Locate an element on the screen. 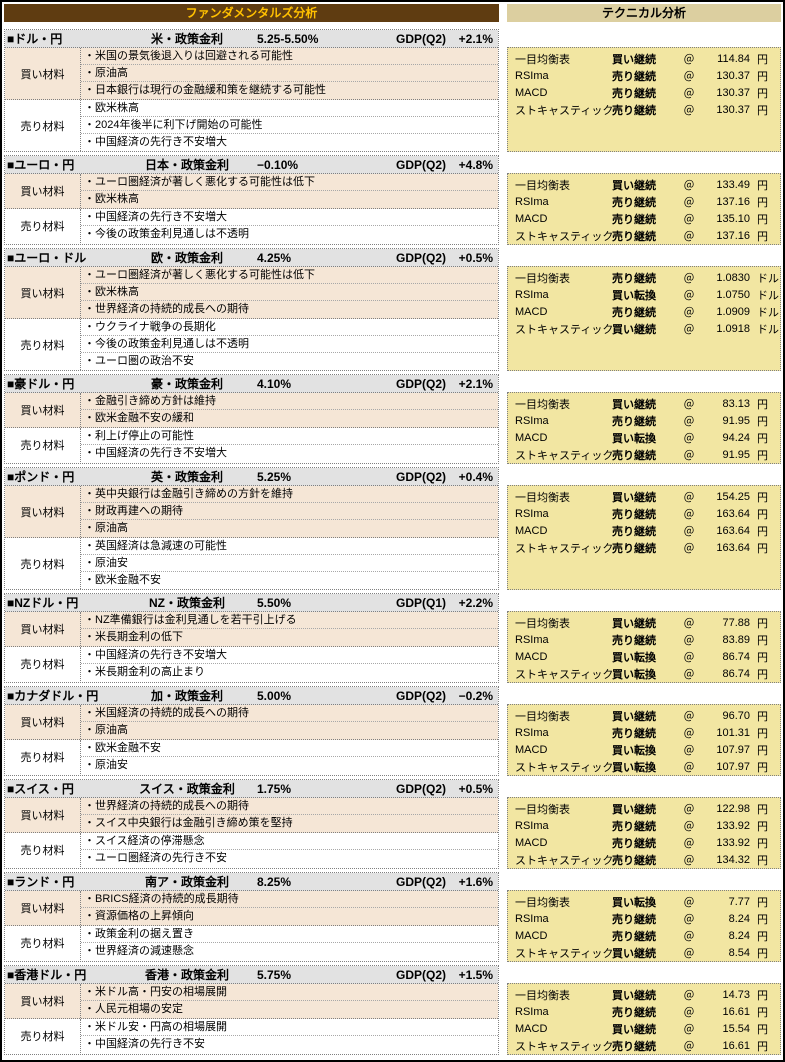 This screenshot has height=1062, width=785. section-header-row: ■豪ドル・円 豪・政策金利 4.10% GDP(Q2) +2.1% is located at coordinates (251, 384).